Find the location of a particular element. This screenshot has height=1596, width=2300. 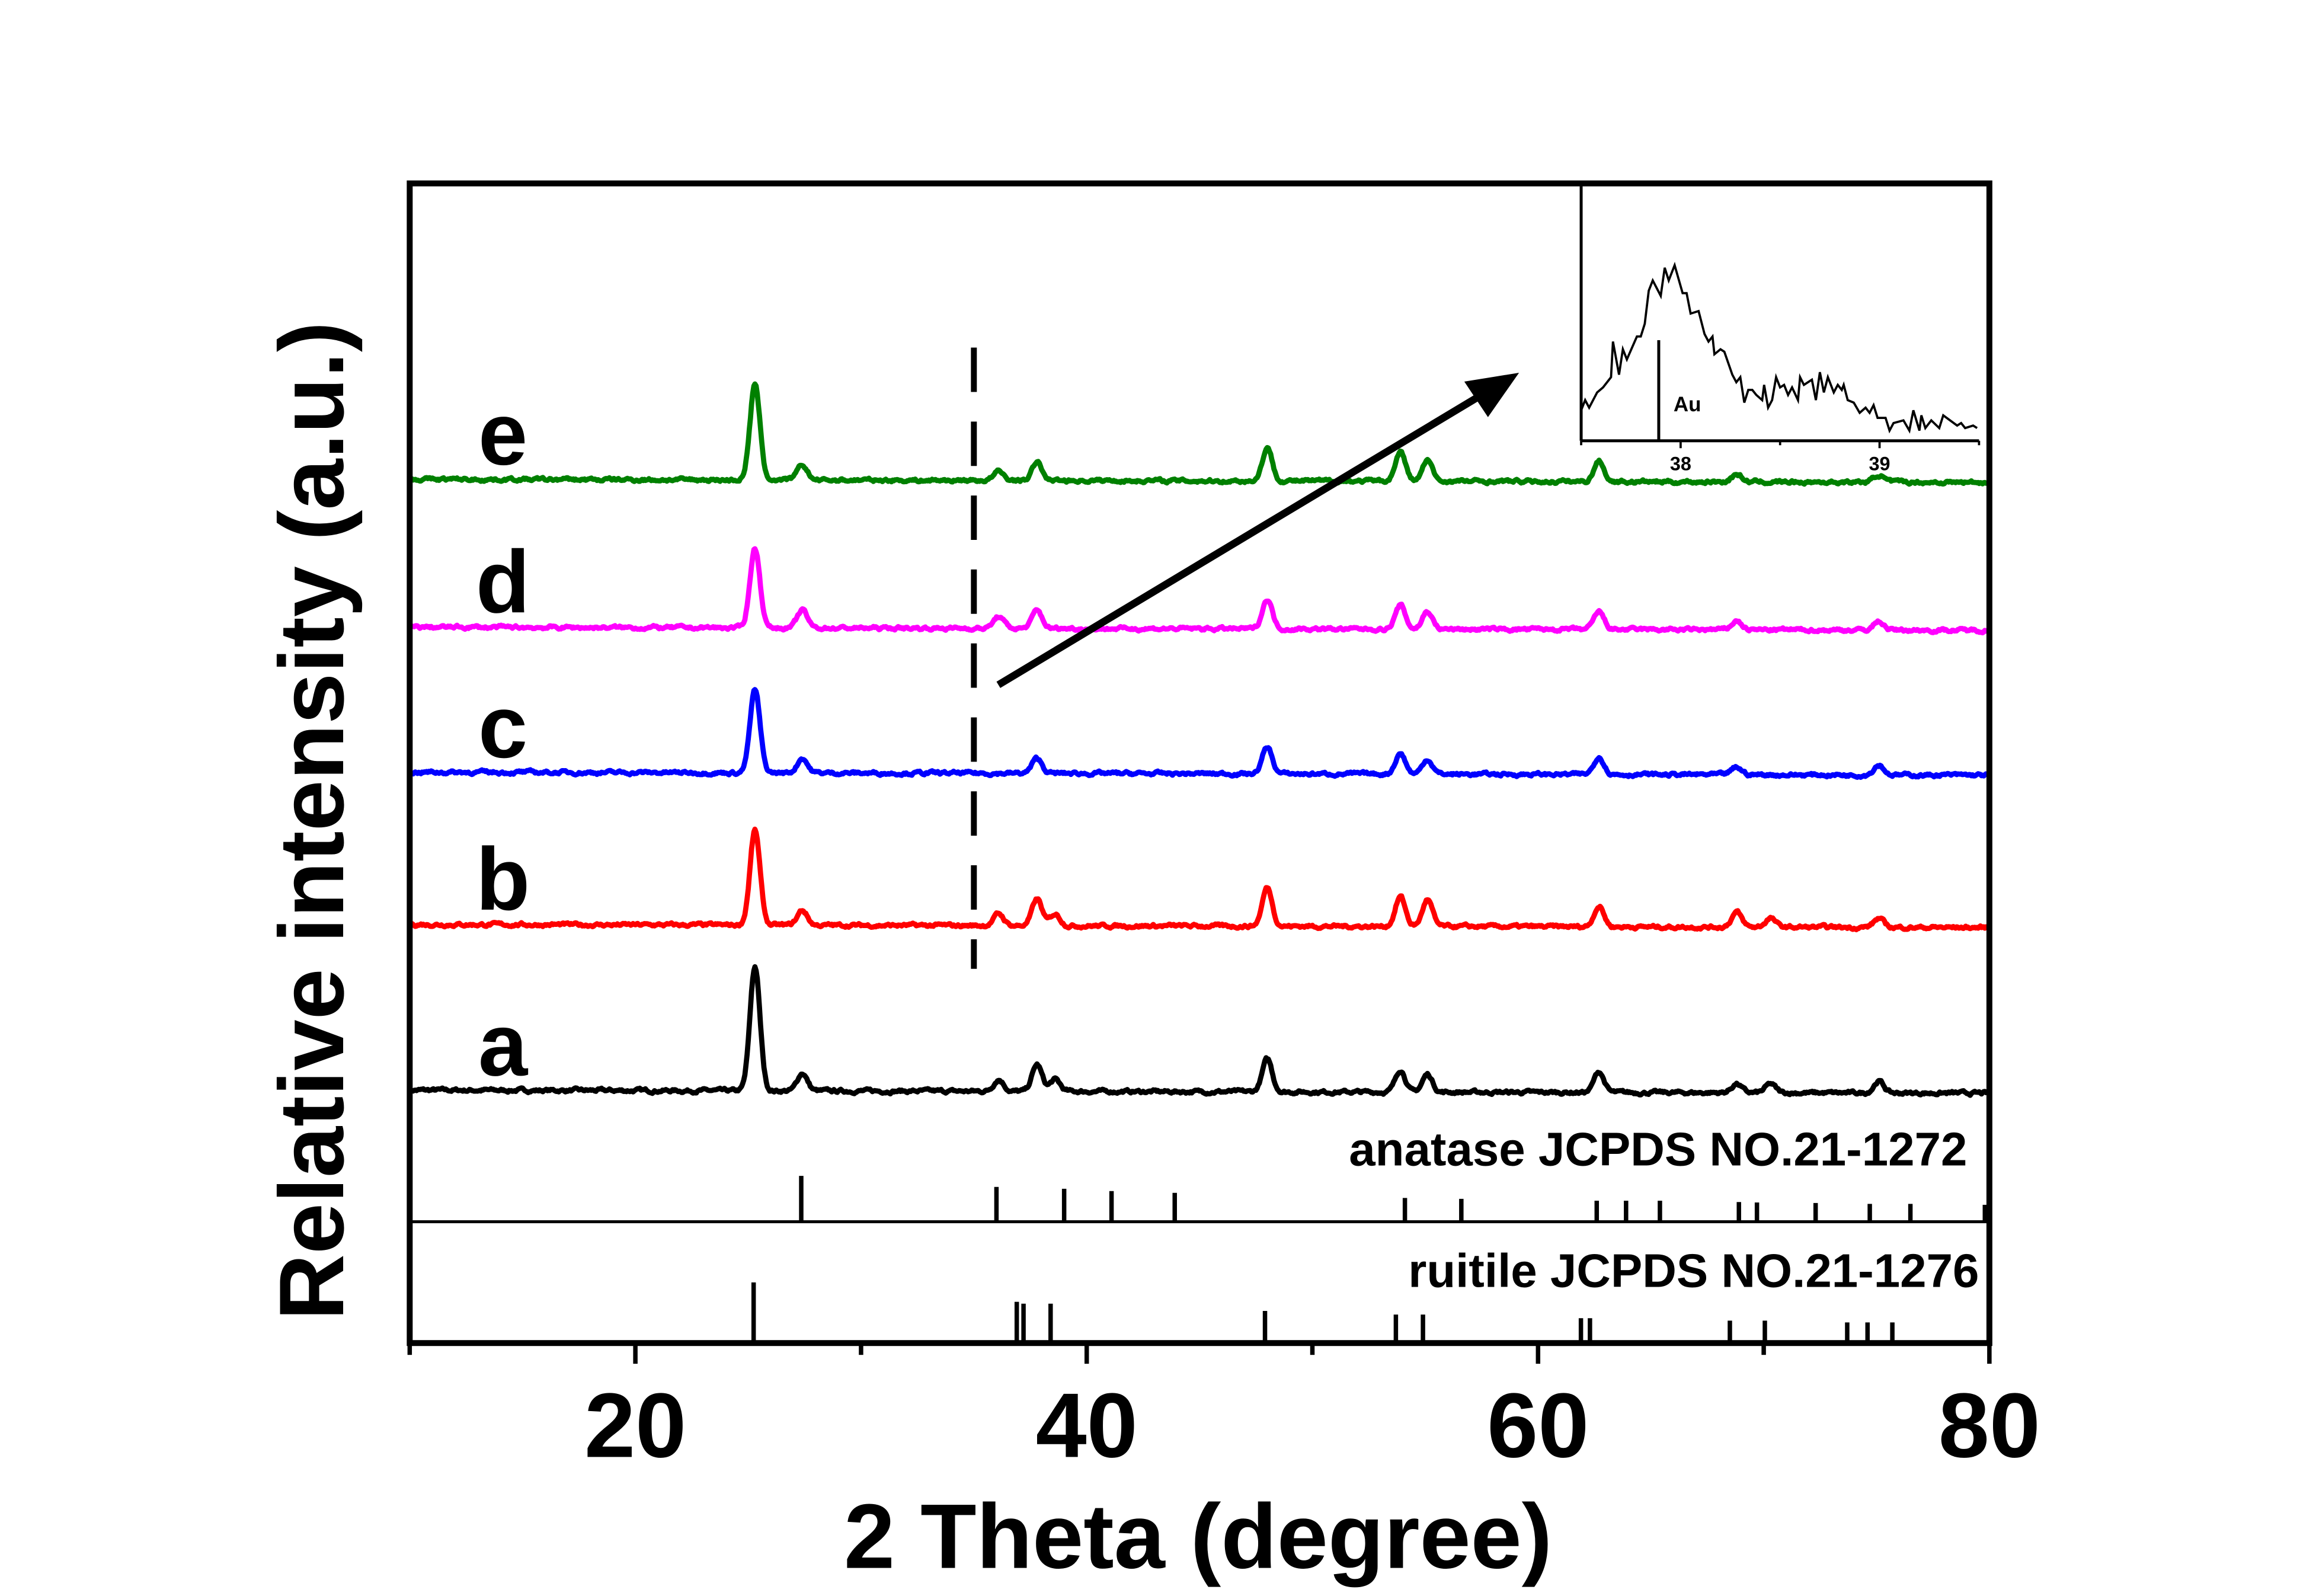

x-tick-label: 80 is located at coordinates (1989, 1425).